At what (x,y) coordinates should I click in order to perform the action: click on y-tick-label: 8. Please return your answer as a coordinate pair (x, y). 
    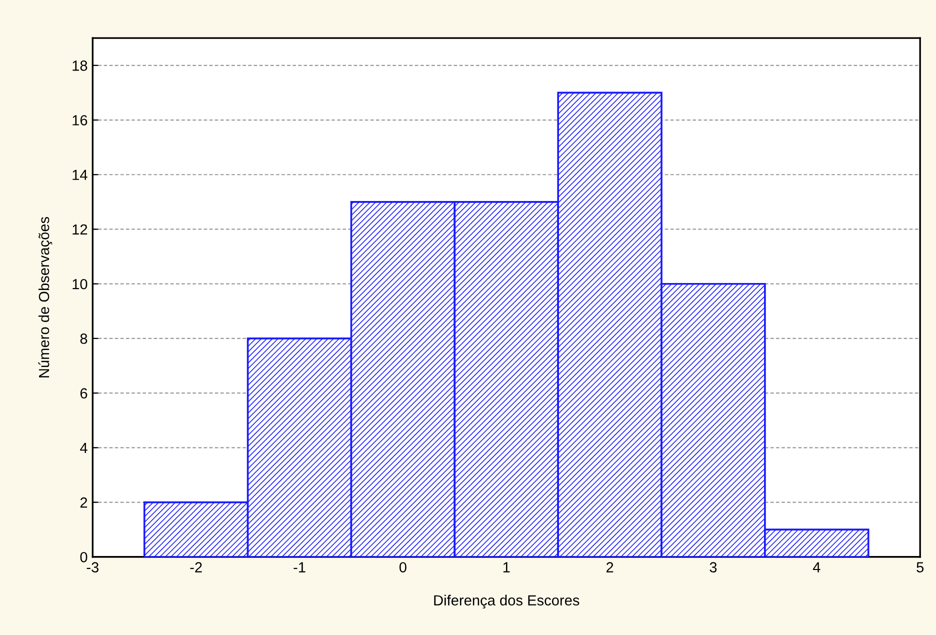
    Looking at the image, I should click on (84, 339).